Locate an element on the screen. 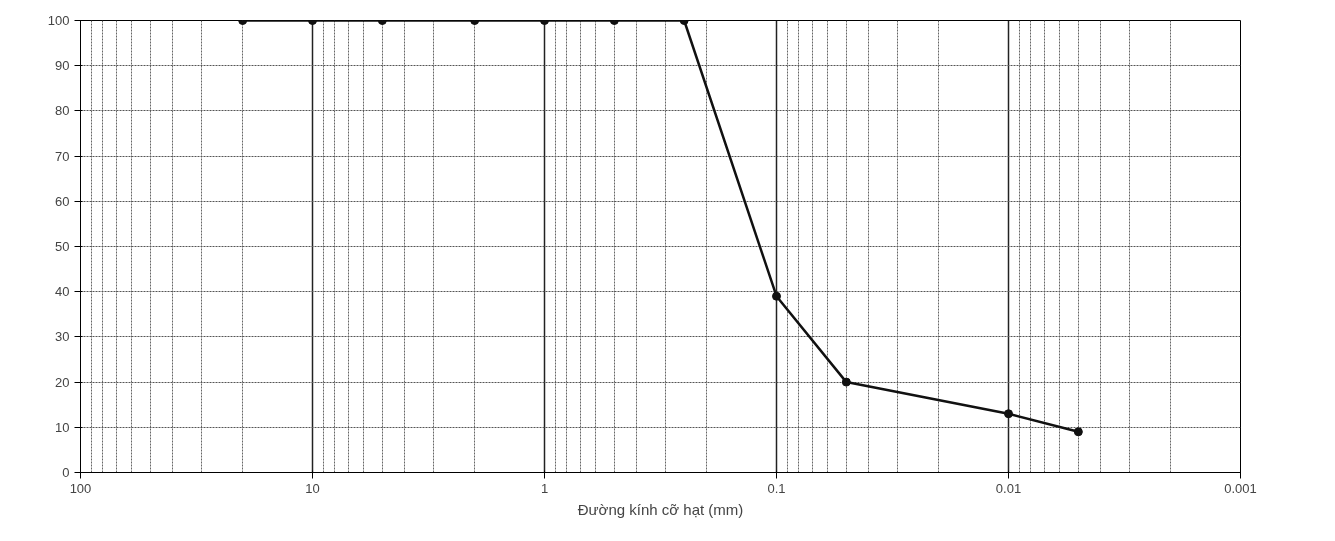  y-tick-label: 0 is located at coordinates (66, 472).